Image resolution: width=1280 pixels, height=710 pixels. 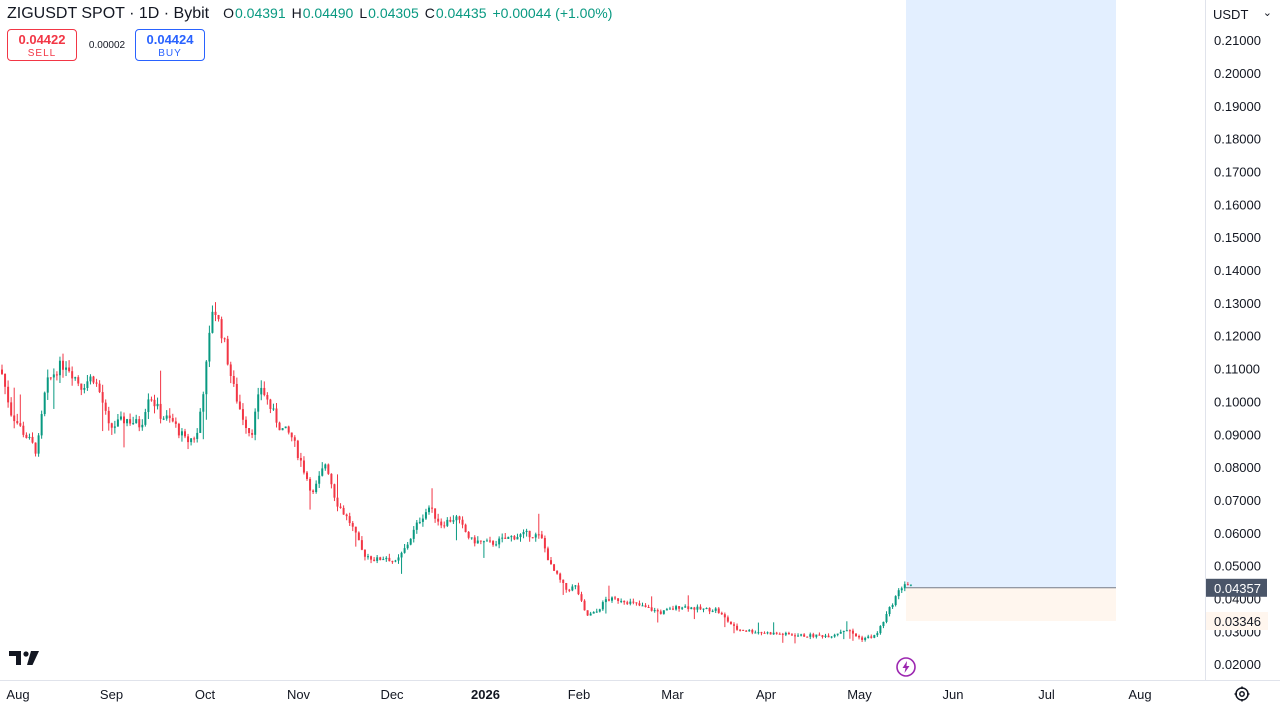 I want to click on currency-selector: USDT ⌄, so click(x=1242, y=14).